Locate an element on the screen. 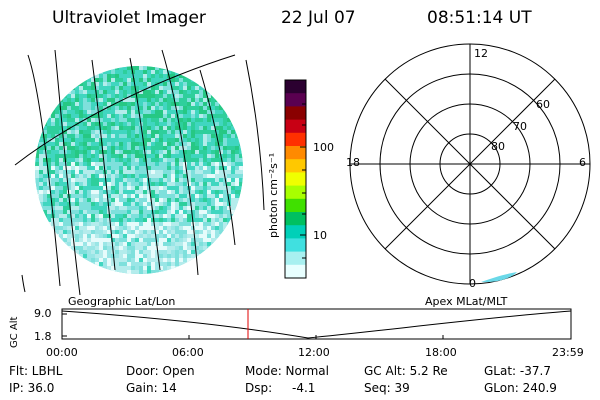 The height and width of the screenshot is (400, 600). colorbar-tick-10: 10 is located at coordinates (320, 235).